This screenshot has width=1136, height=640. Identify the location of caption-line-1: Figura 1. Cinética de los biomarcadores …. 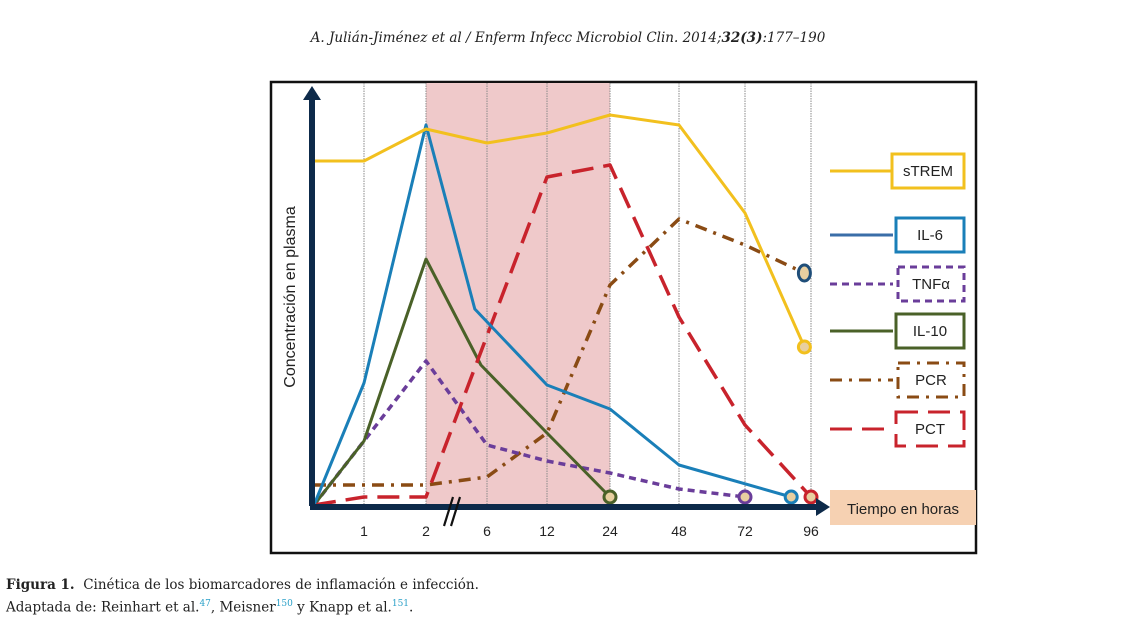
(242, 585).